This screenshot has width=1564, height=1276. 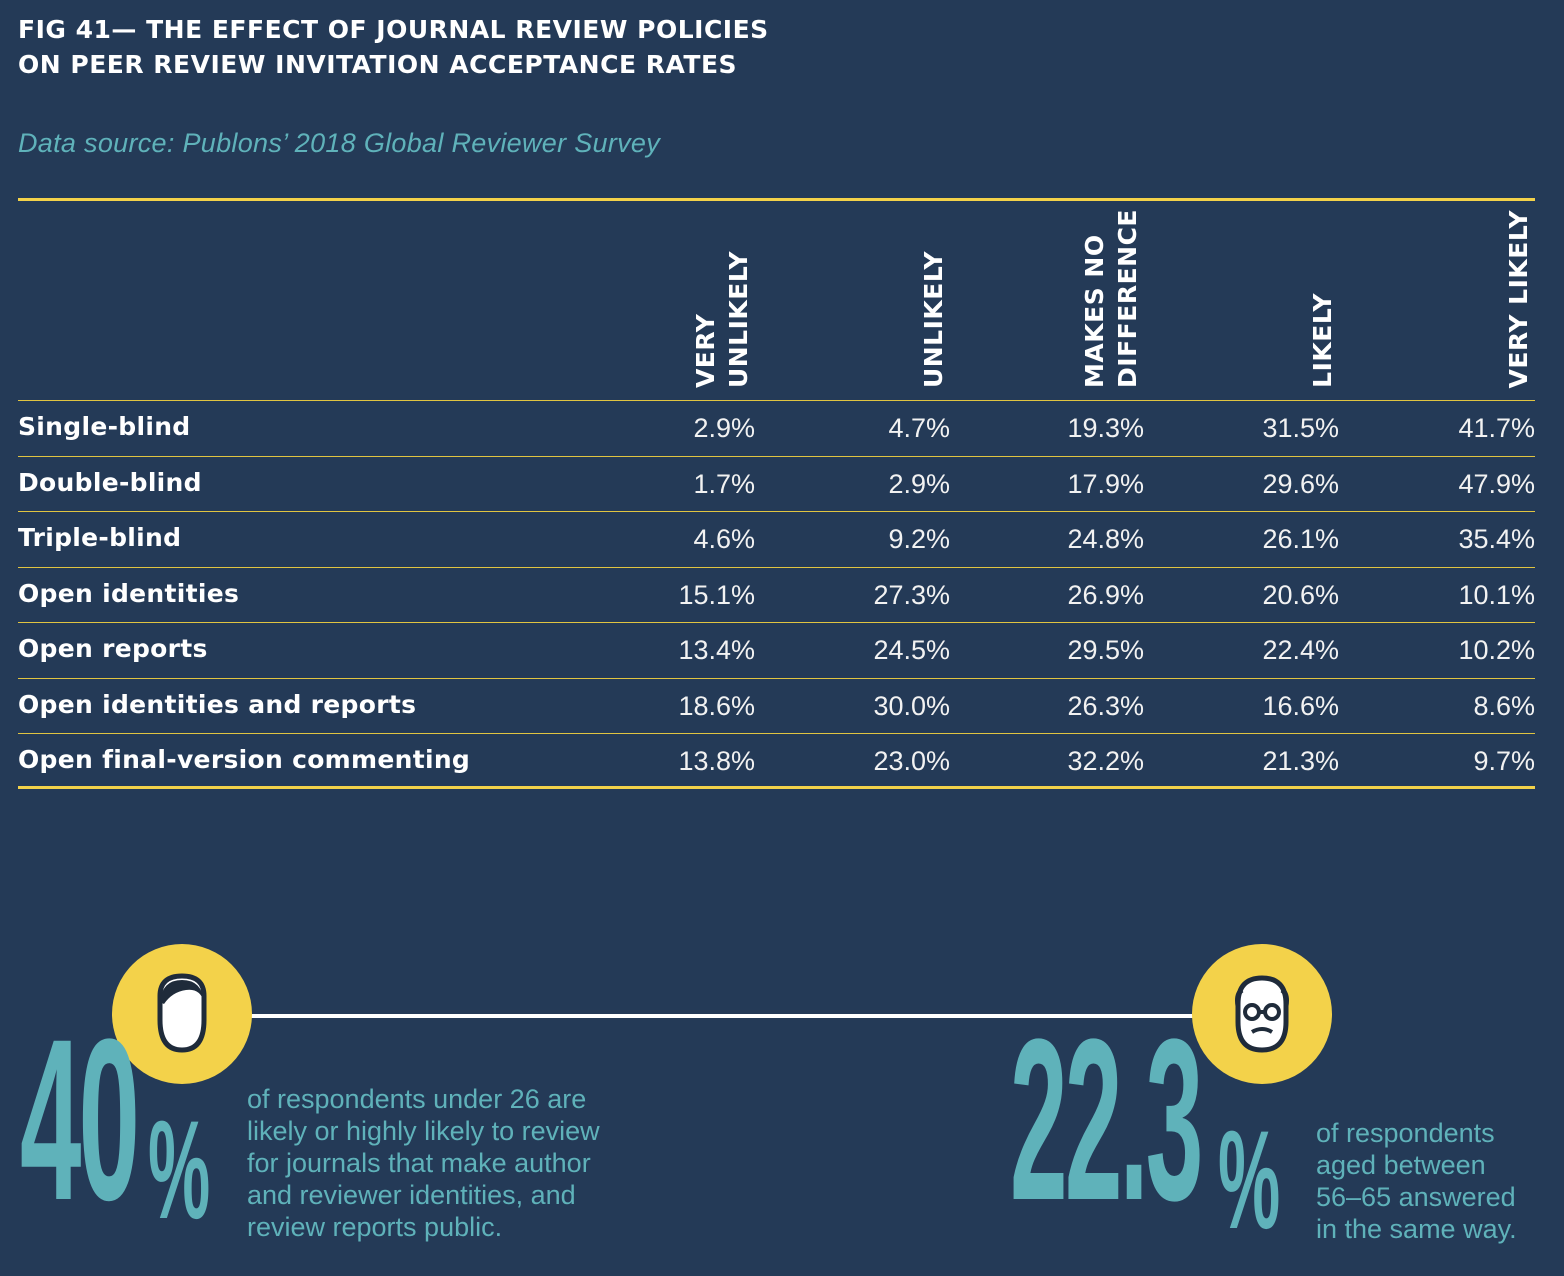 What do you see at coordinates (1105, 483) in the screenshot?
I see `table-cell: 17.9%` at bounding box center [1105, 483].